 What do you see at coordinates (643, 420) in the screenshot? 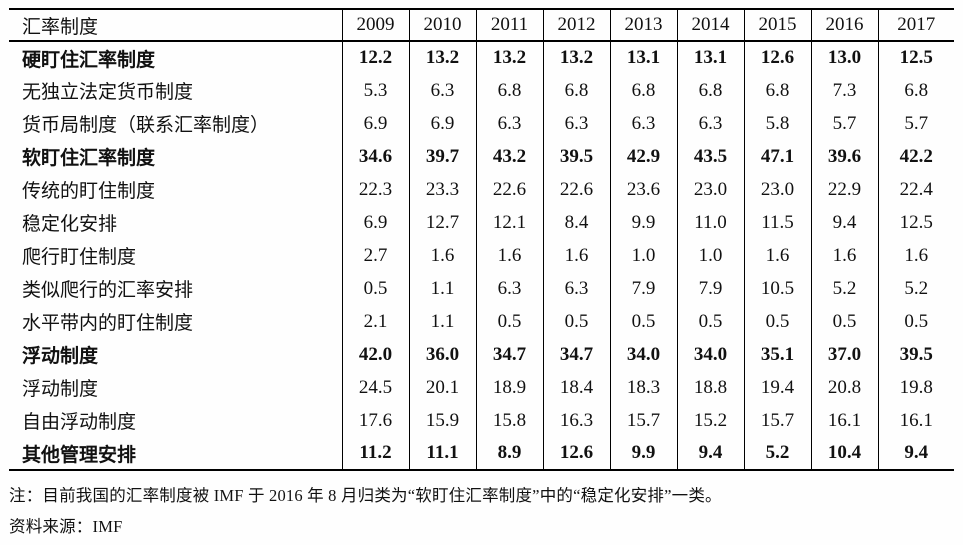
I see `cell-value: 15.7` at bounding box center [643, 420].